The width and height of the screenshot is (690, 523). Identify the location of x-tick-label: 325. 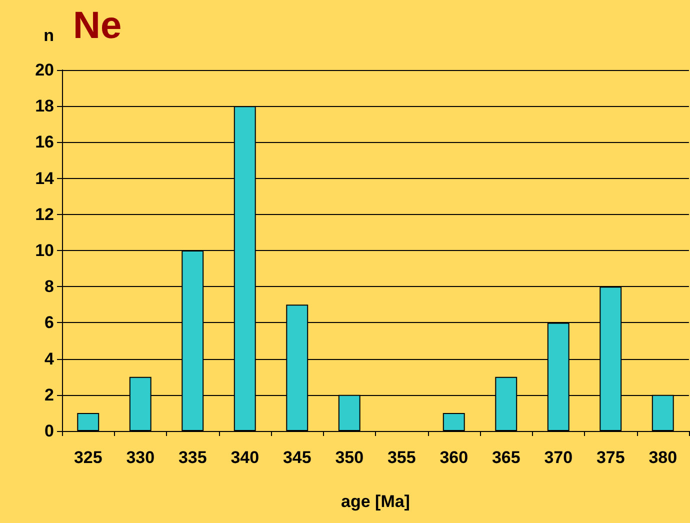
(88, 457).